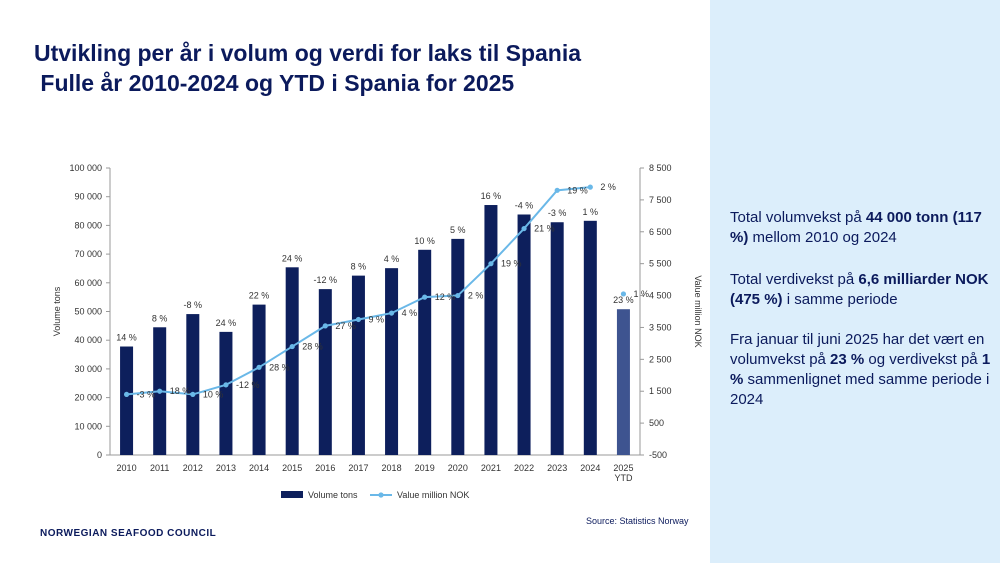  What do you see at coordinates (88, 225) in the screenshot?
I see `y-left-tick-label: 80 000` at bounding box center [88, 225].